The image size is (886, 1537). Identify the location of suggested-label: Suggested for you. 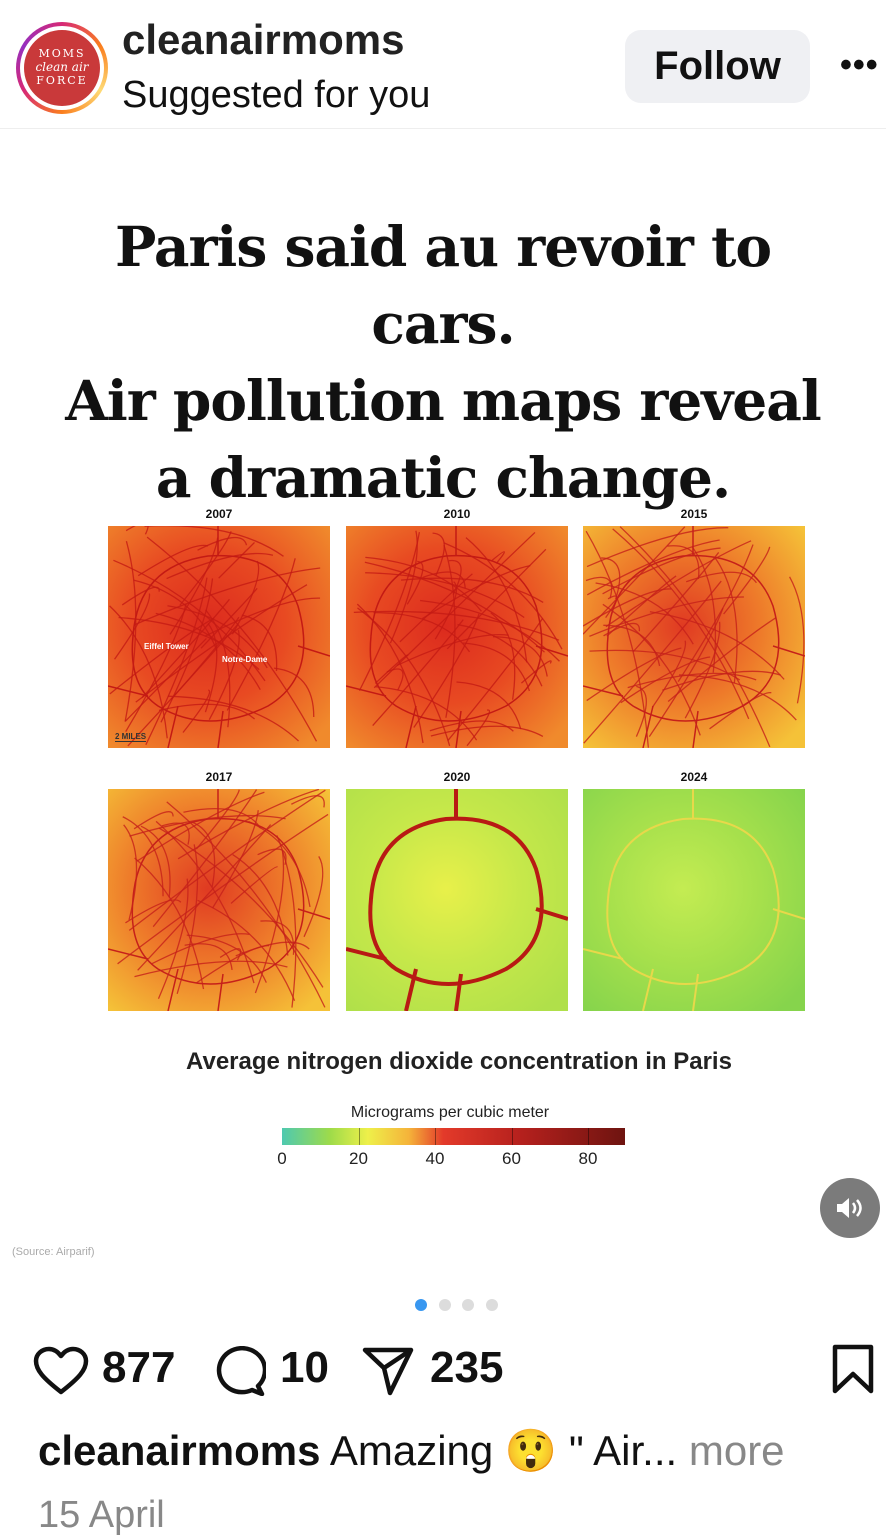
(276, 95).